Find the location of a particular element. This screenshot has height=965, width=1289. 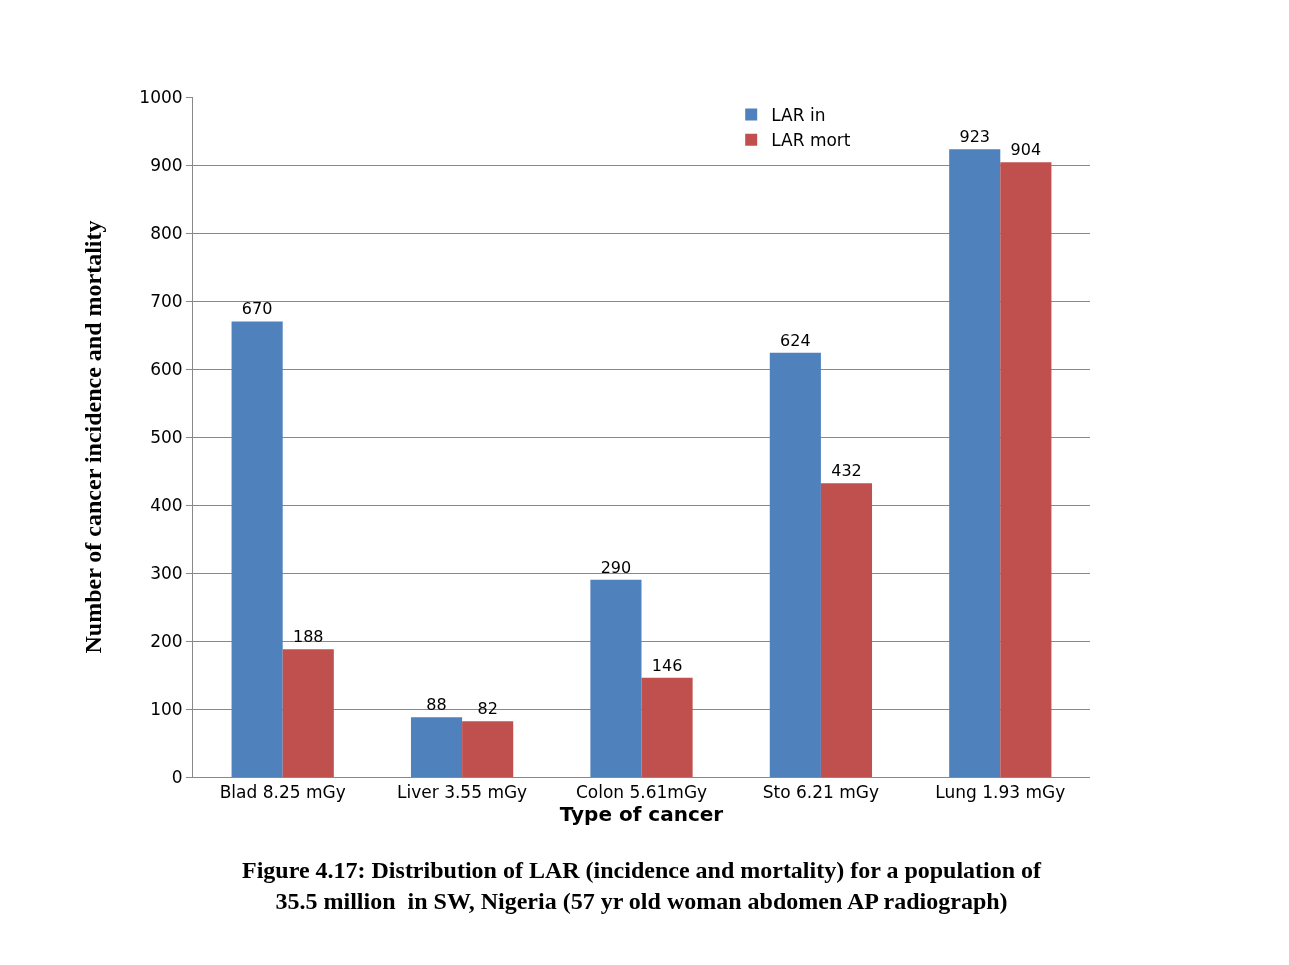

y-tick-label: 1000 is located at coordinates (161, 96).